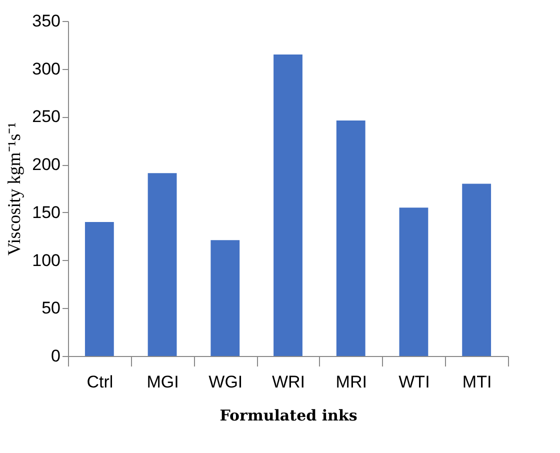 The width and height of the screenshot is (560, 453). I want to click on x-tick-label: WGI, so click(225, 382).